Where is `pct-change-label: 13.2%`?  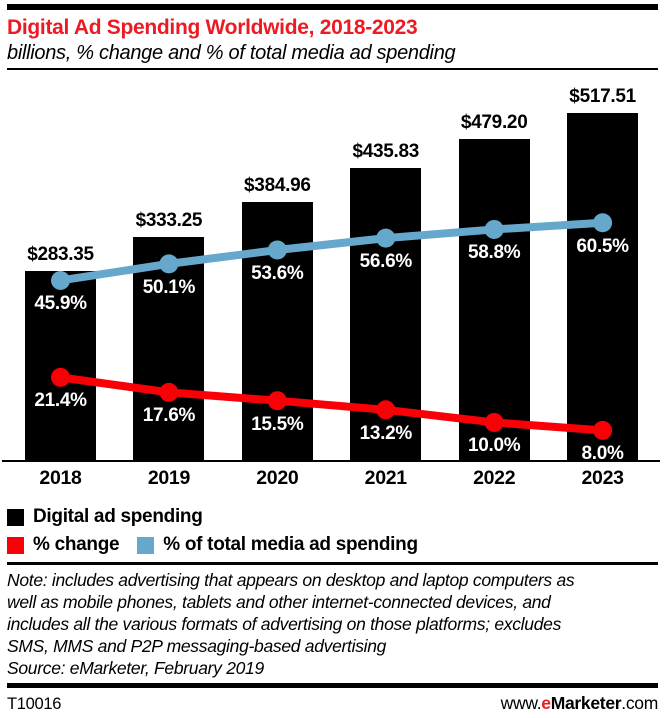
pct-change-label: 13.2% is located at coordinates (386, 433).